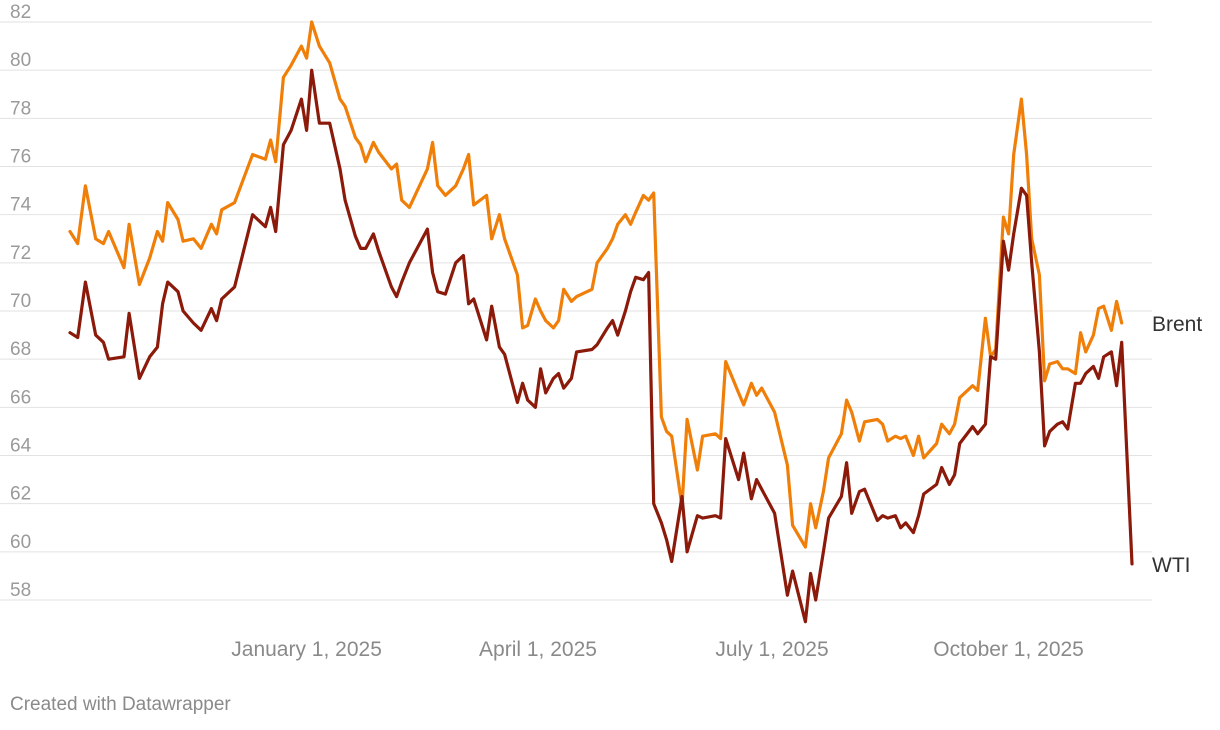 The height and width of the screenshot is (730, 1220). What do you see at coordinates (771, 649) in the screenshot?
I see `x-tick-label: July 1, 2025` at bounding box center [771, 649].